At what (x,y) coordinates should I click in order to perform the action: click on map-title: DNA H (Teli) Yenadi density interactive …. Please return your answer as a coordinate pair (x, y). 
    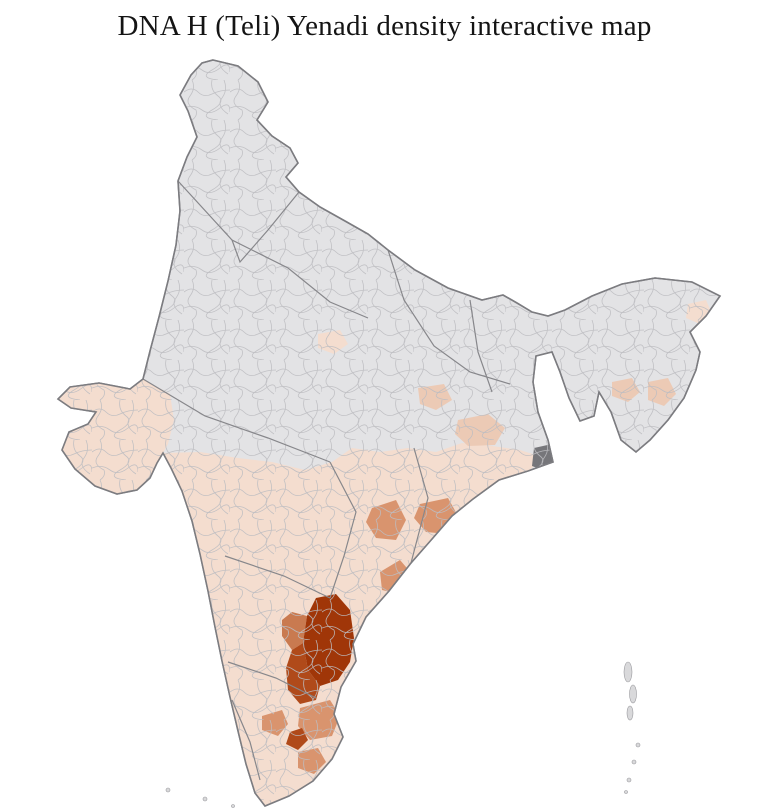
    Looking at the image, I should click on (384, 26).